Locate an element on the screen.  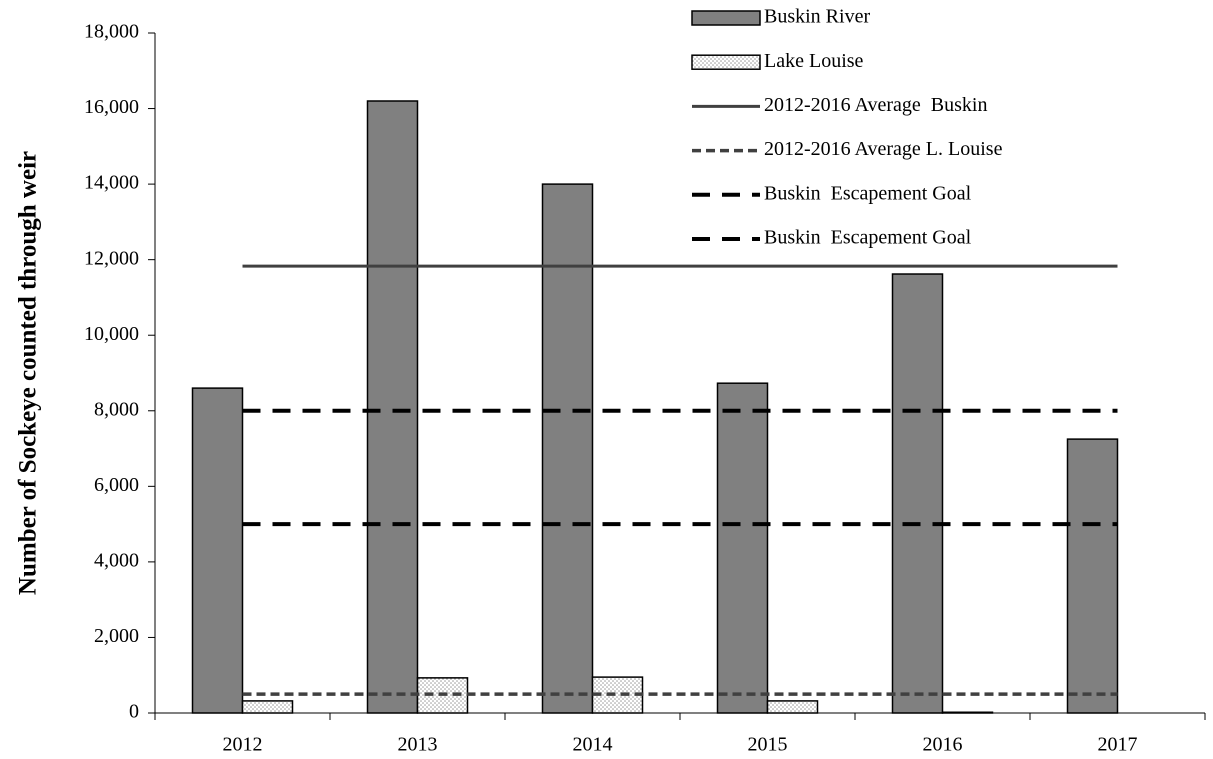
y-tick-label: 10,000 is located at coordinates (111, 334).